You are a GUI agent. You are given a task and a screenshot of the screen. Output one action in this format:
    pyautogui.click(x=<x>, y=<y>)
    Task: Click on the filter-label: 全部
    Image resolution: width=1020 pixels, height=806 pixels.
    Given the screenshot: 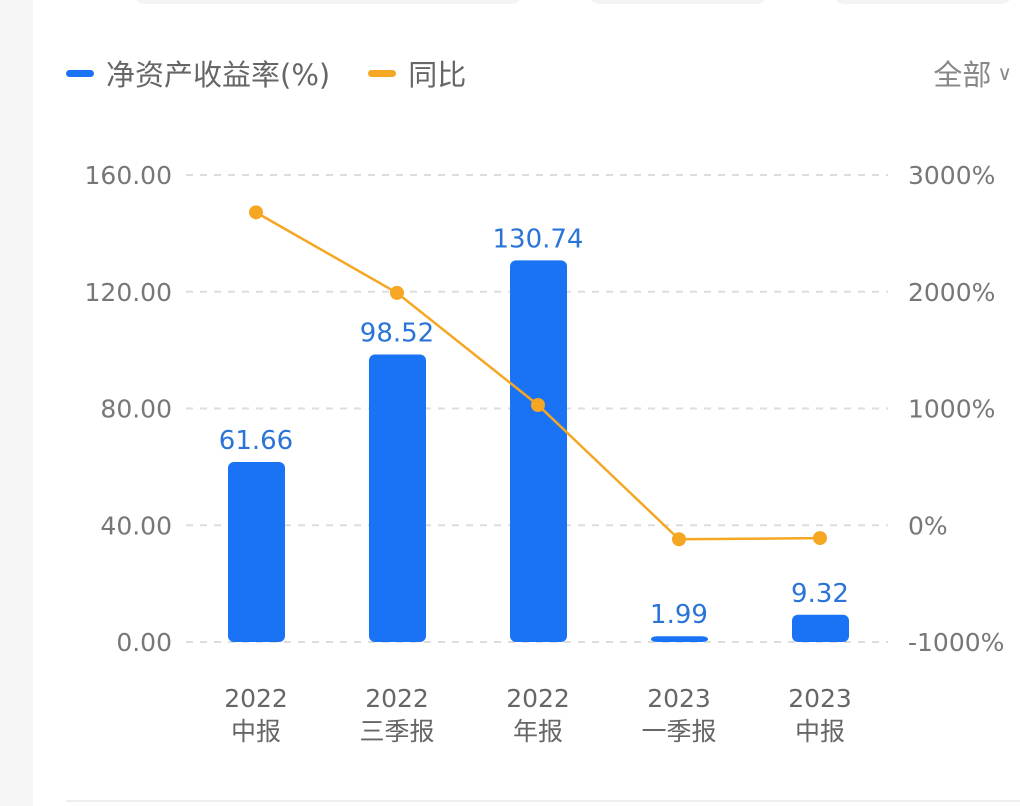 What is the action you would take?
    pyautogui.click(x=962, y=75)
    